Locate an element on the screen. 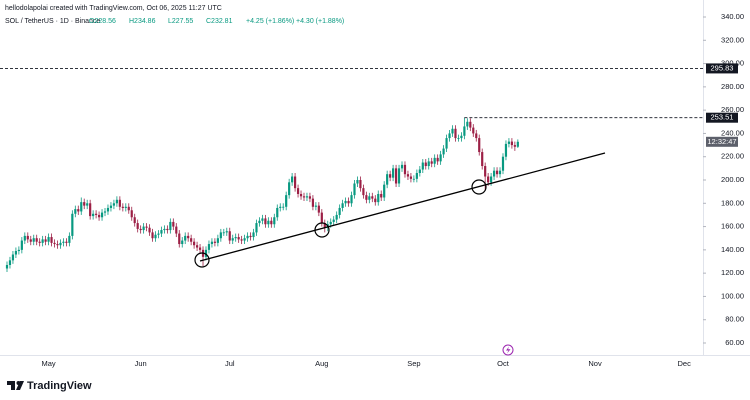 The width and height of the screenshot is (750, 400). x-tick-label: Dec is located at coordinates (684, 363).